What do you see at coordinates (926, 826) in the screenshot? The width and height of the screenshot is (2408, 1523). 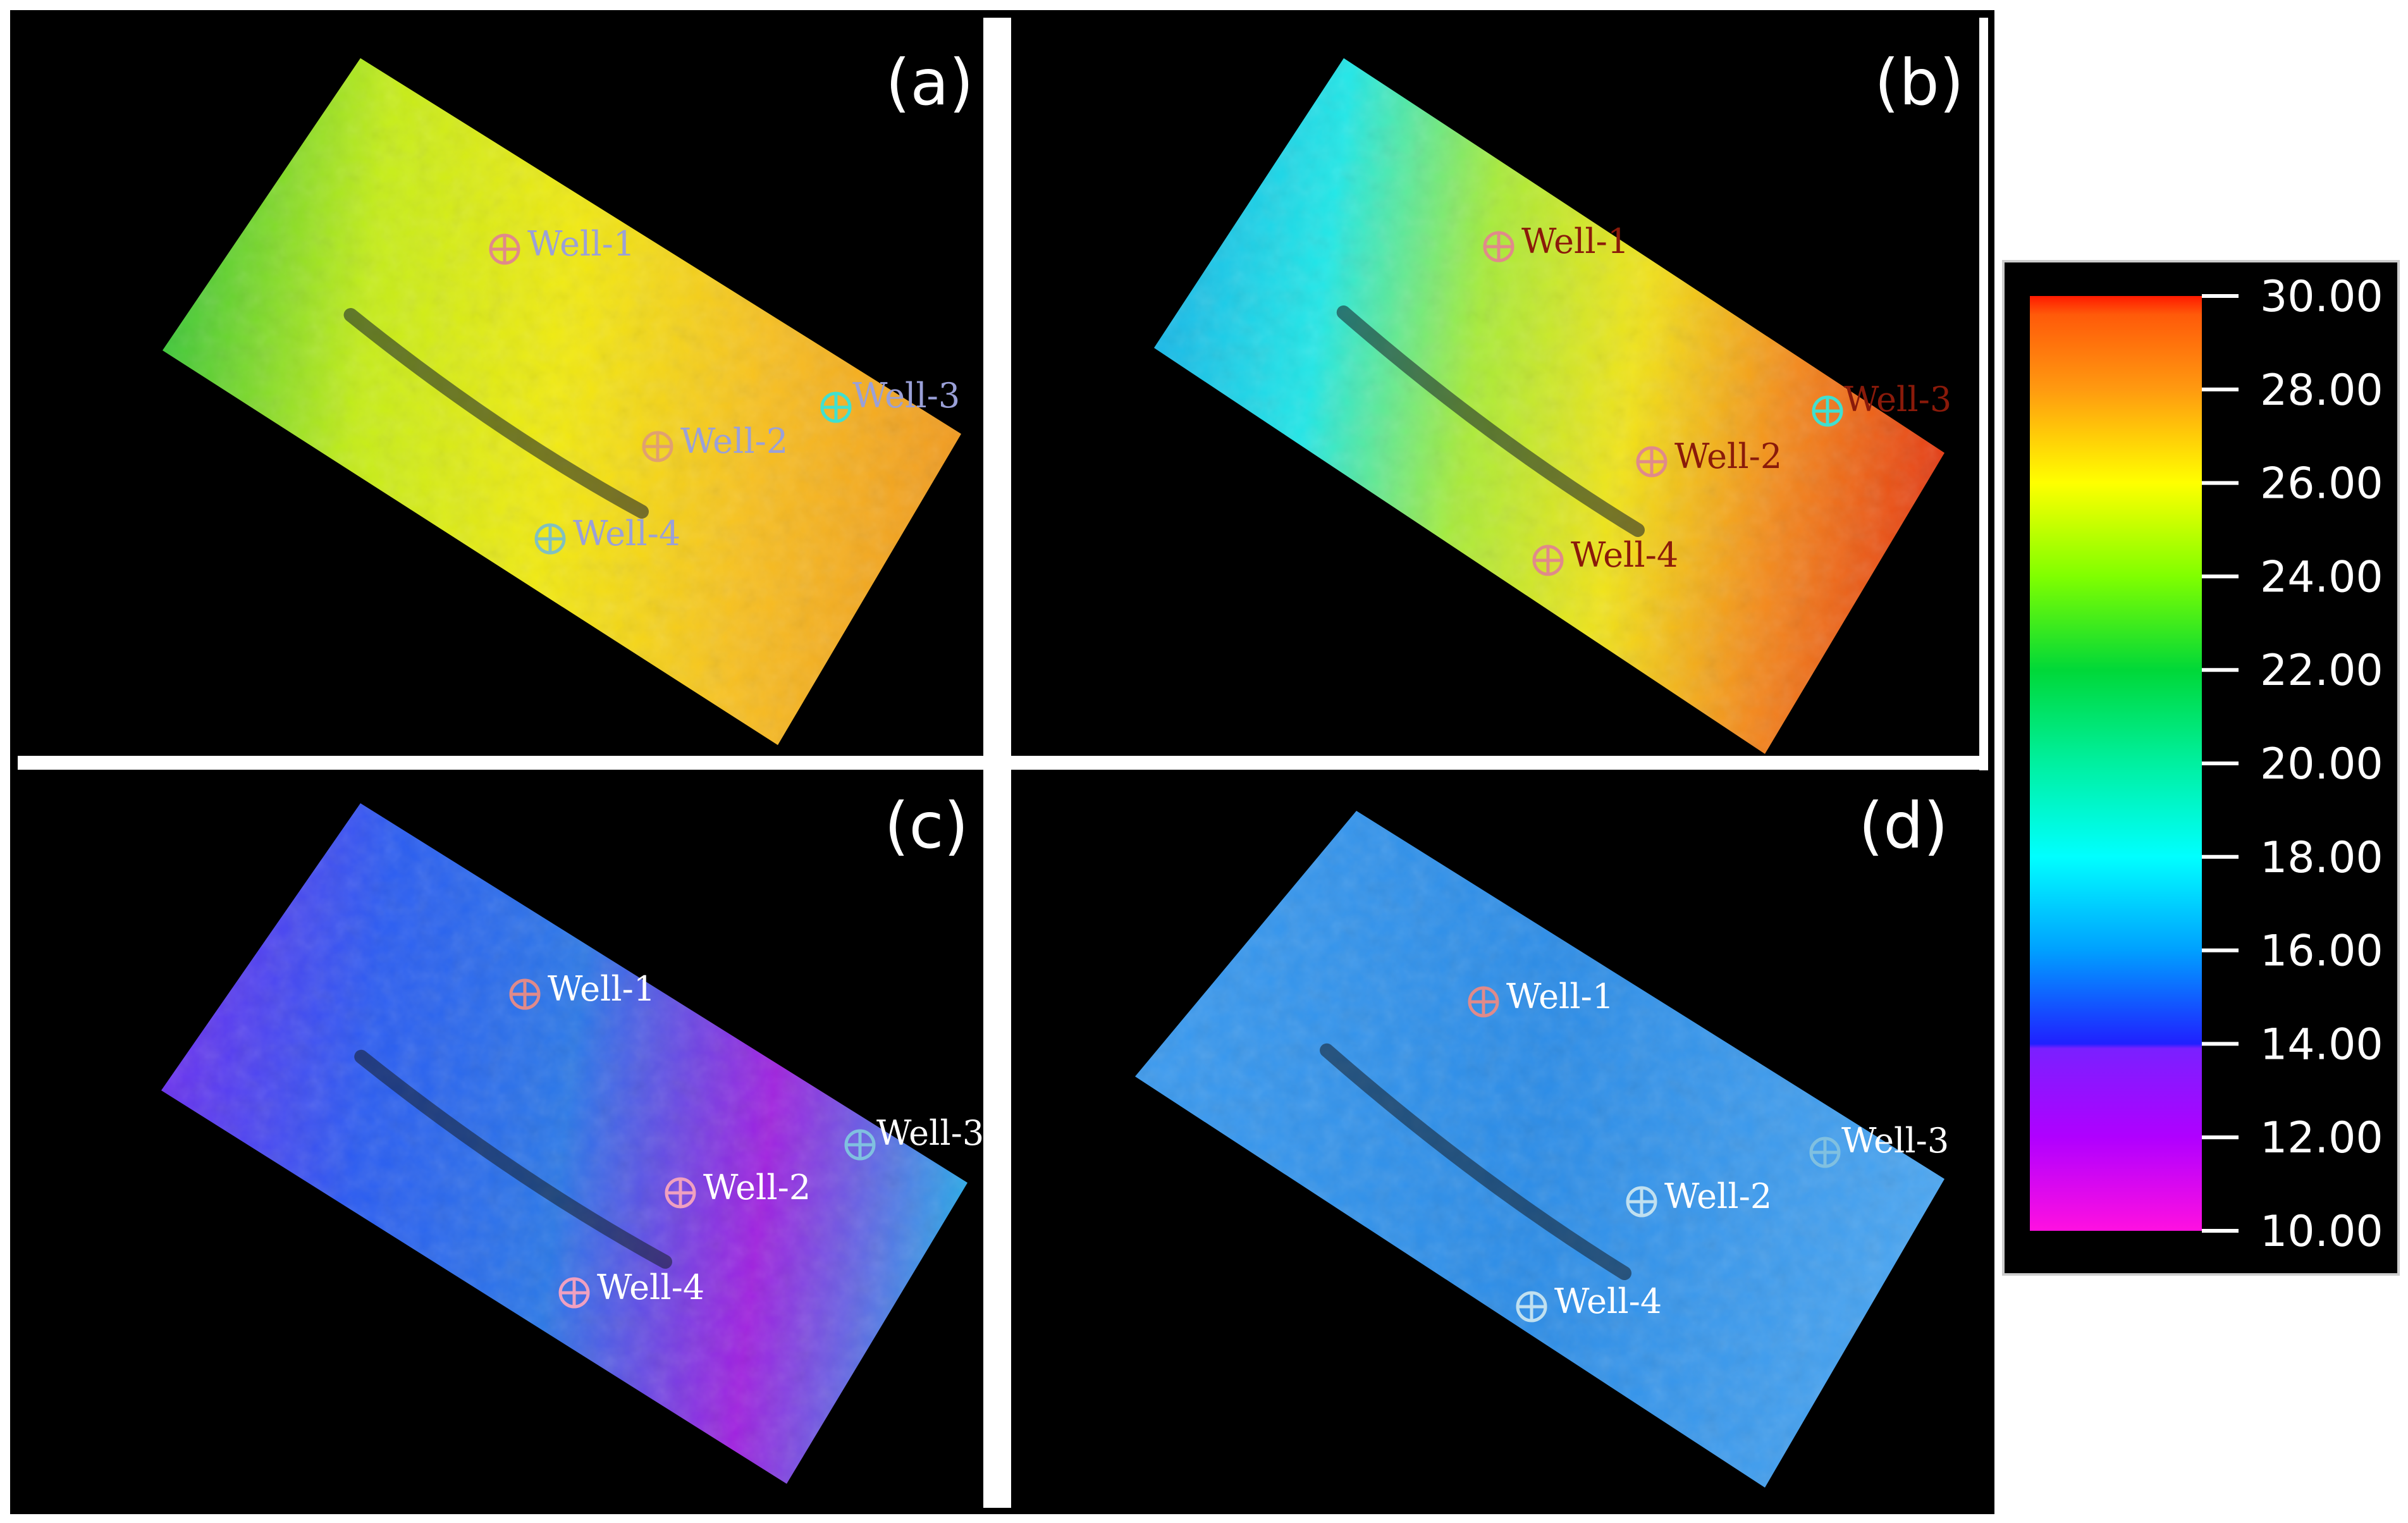 I see `panel-c-label: (c)` at bounding box center [926, 826].